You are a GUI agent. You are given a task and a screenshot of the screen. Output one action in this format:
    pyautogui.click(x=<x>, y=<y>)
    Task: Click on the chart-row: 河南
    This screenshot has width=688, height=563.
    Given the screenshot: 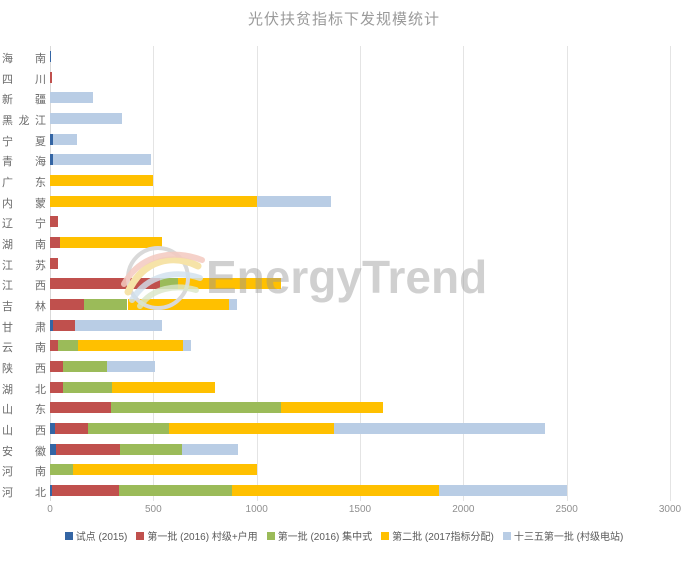 What is the action you would take?
    pyautogui.click(x=336, y=470)
    